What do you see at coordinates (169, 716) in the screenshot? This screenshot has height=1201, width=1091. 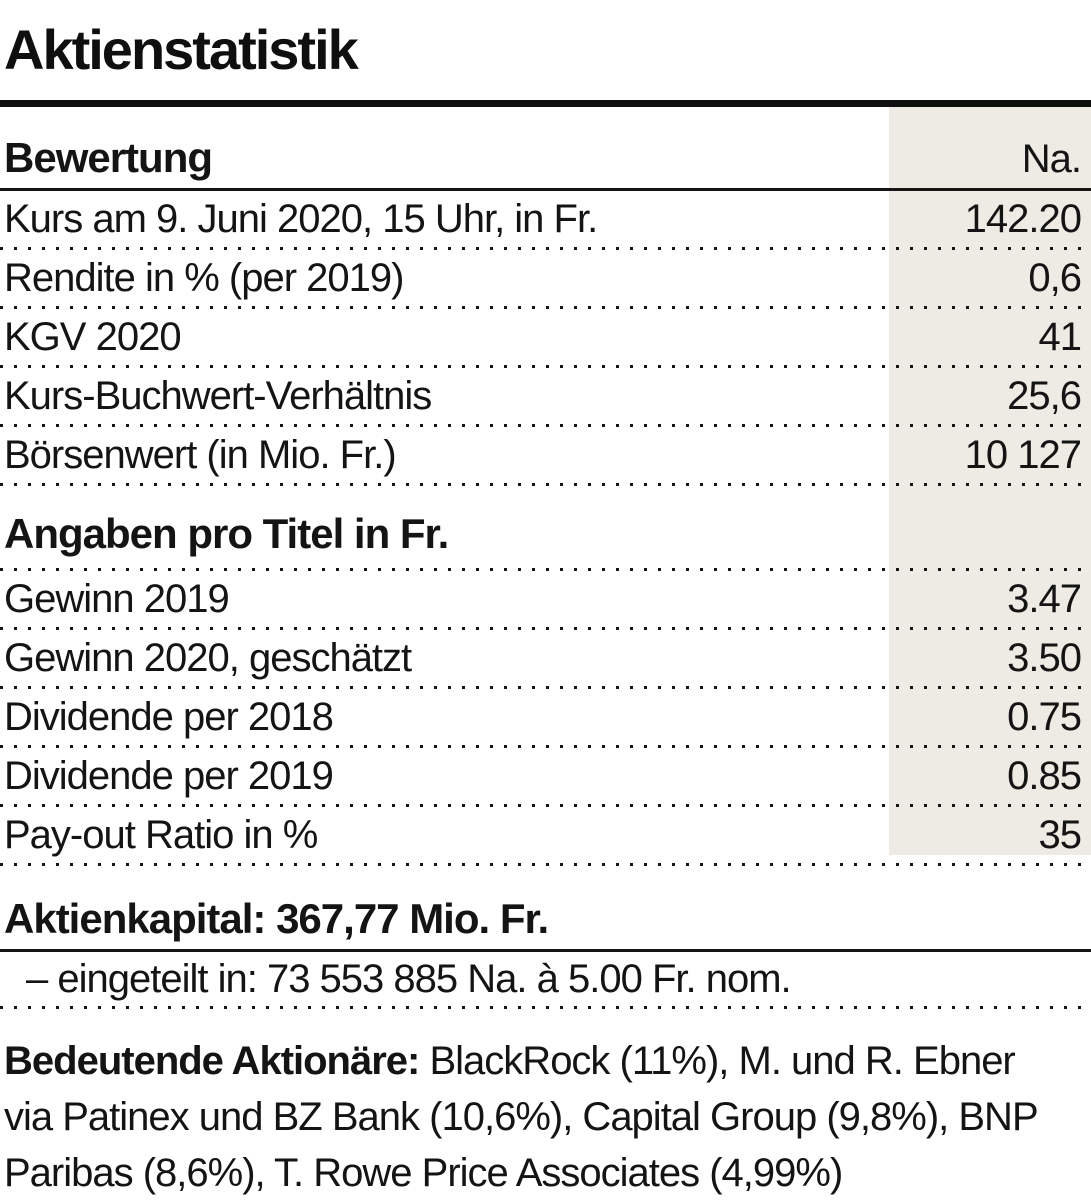 I see `row-label: Dividende per 2018` at bounding box center [169, 716].